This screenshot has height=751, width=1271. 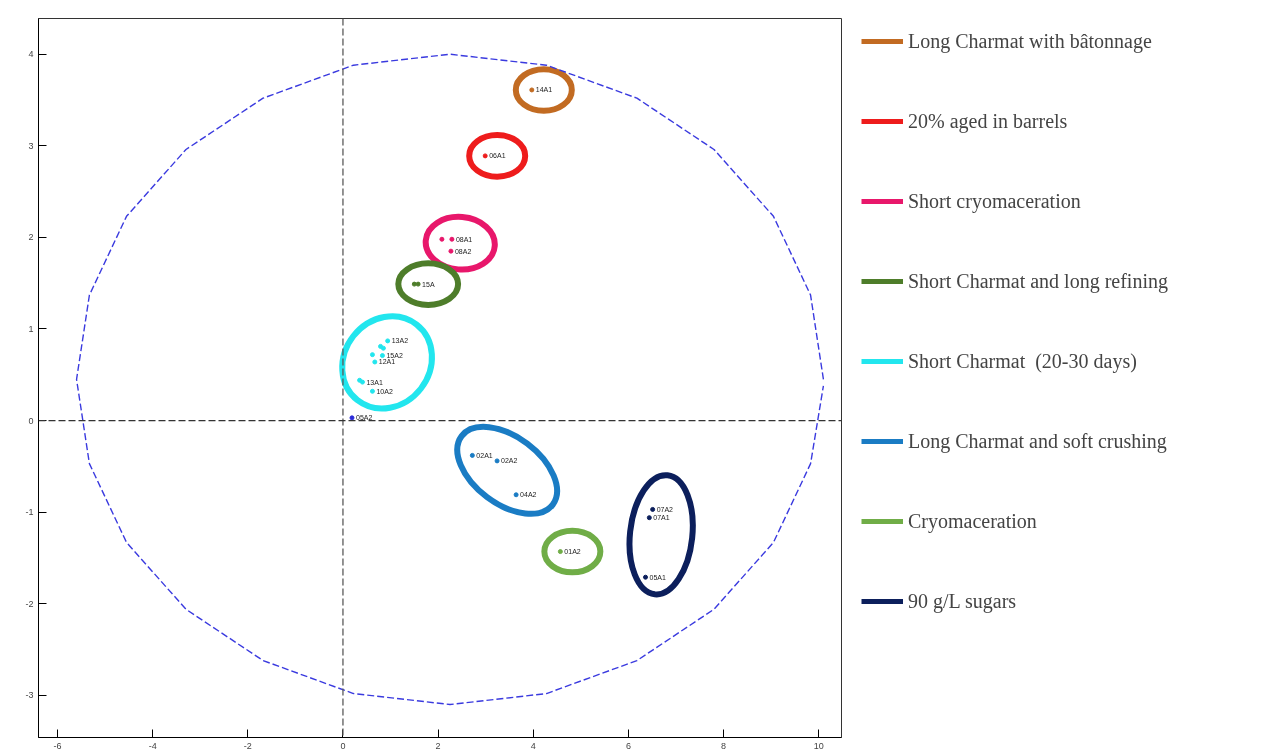 What do you see at coordinates (533, 745) in the screenshot?
I see `x-tick-label: 4` at bounding box center [533, 745].